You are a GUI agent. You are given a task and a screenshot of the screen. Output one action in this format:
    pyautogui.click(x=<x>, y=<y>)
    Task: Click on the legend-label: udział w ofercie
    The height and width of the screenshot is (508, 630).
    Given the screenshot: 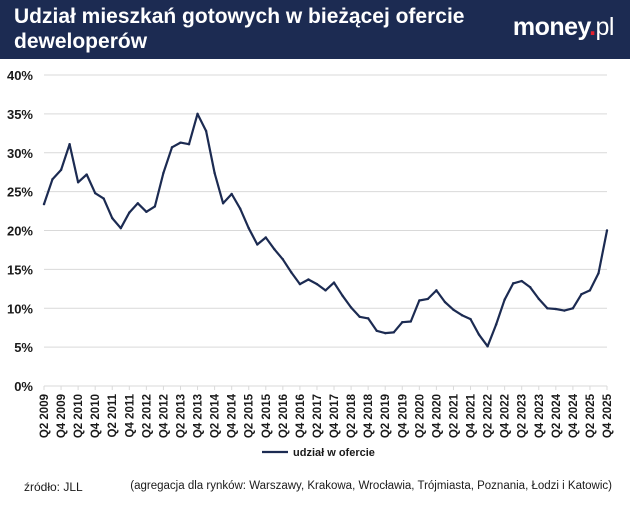 What is the action you would take?
    pyautogui.click(x=334, y=453)
    